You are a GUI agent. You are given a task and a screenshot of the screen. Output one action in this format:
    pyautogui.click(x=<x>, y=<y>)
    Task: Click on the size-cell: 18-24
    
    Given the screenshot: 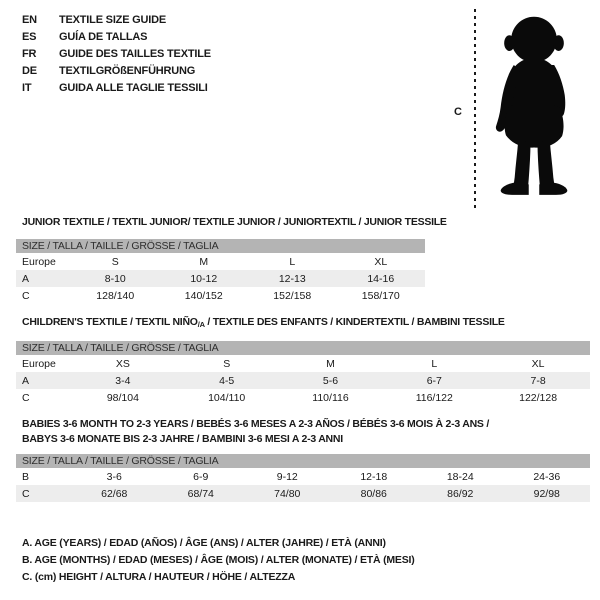 What is the action you would take?
    pyautogui.click(x=460, y=476)
    